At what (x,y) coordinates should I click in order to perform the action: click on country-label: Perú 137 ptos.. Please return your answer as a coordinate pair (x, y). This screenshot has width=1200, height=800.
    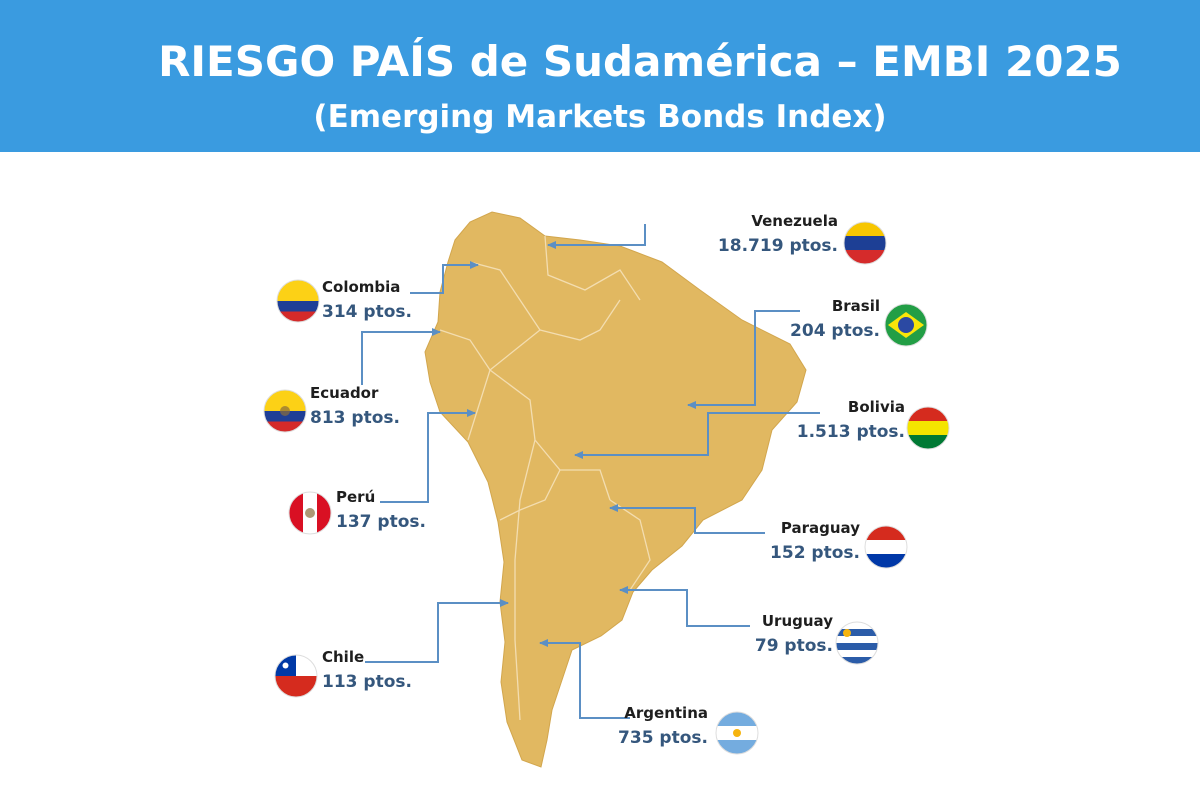
    Looking at the image, I should click on (382, 472).